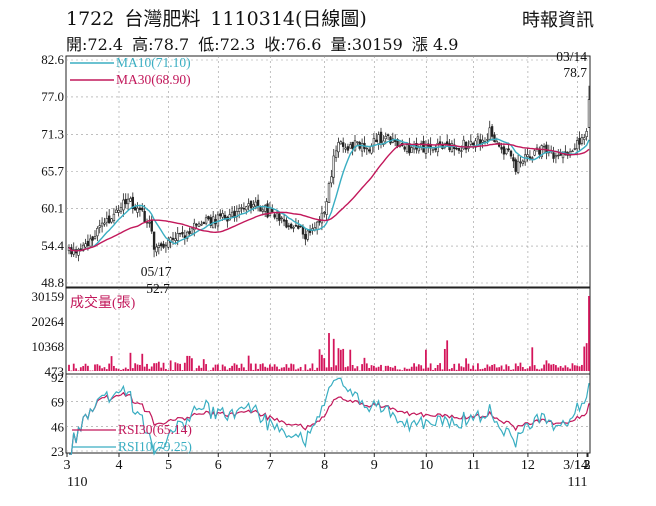  What do you see at coordinates (155, 429) in the screenshot?
I see `legend-RSI30: RSI30(65.14)` at bounding box center [155, 429].